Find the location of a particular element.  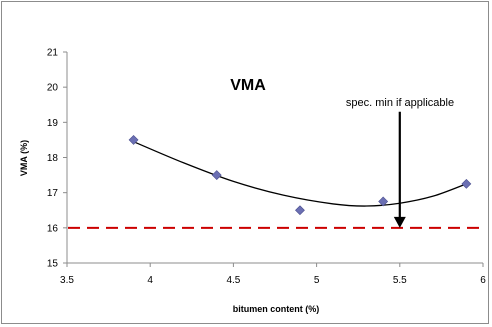

x-ticks: 3.5 4 4.5 5 5.5 6 is located at coordinates (273, 274).